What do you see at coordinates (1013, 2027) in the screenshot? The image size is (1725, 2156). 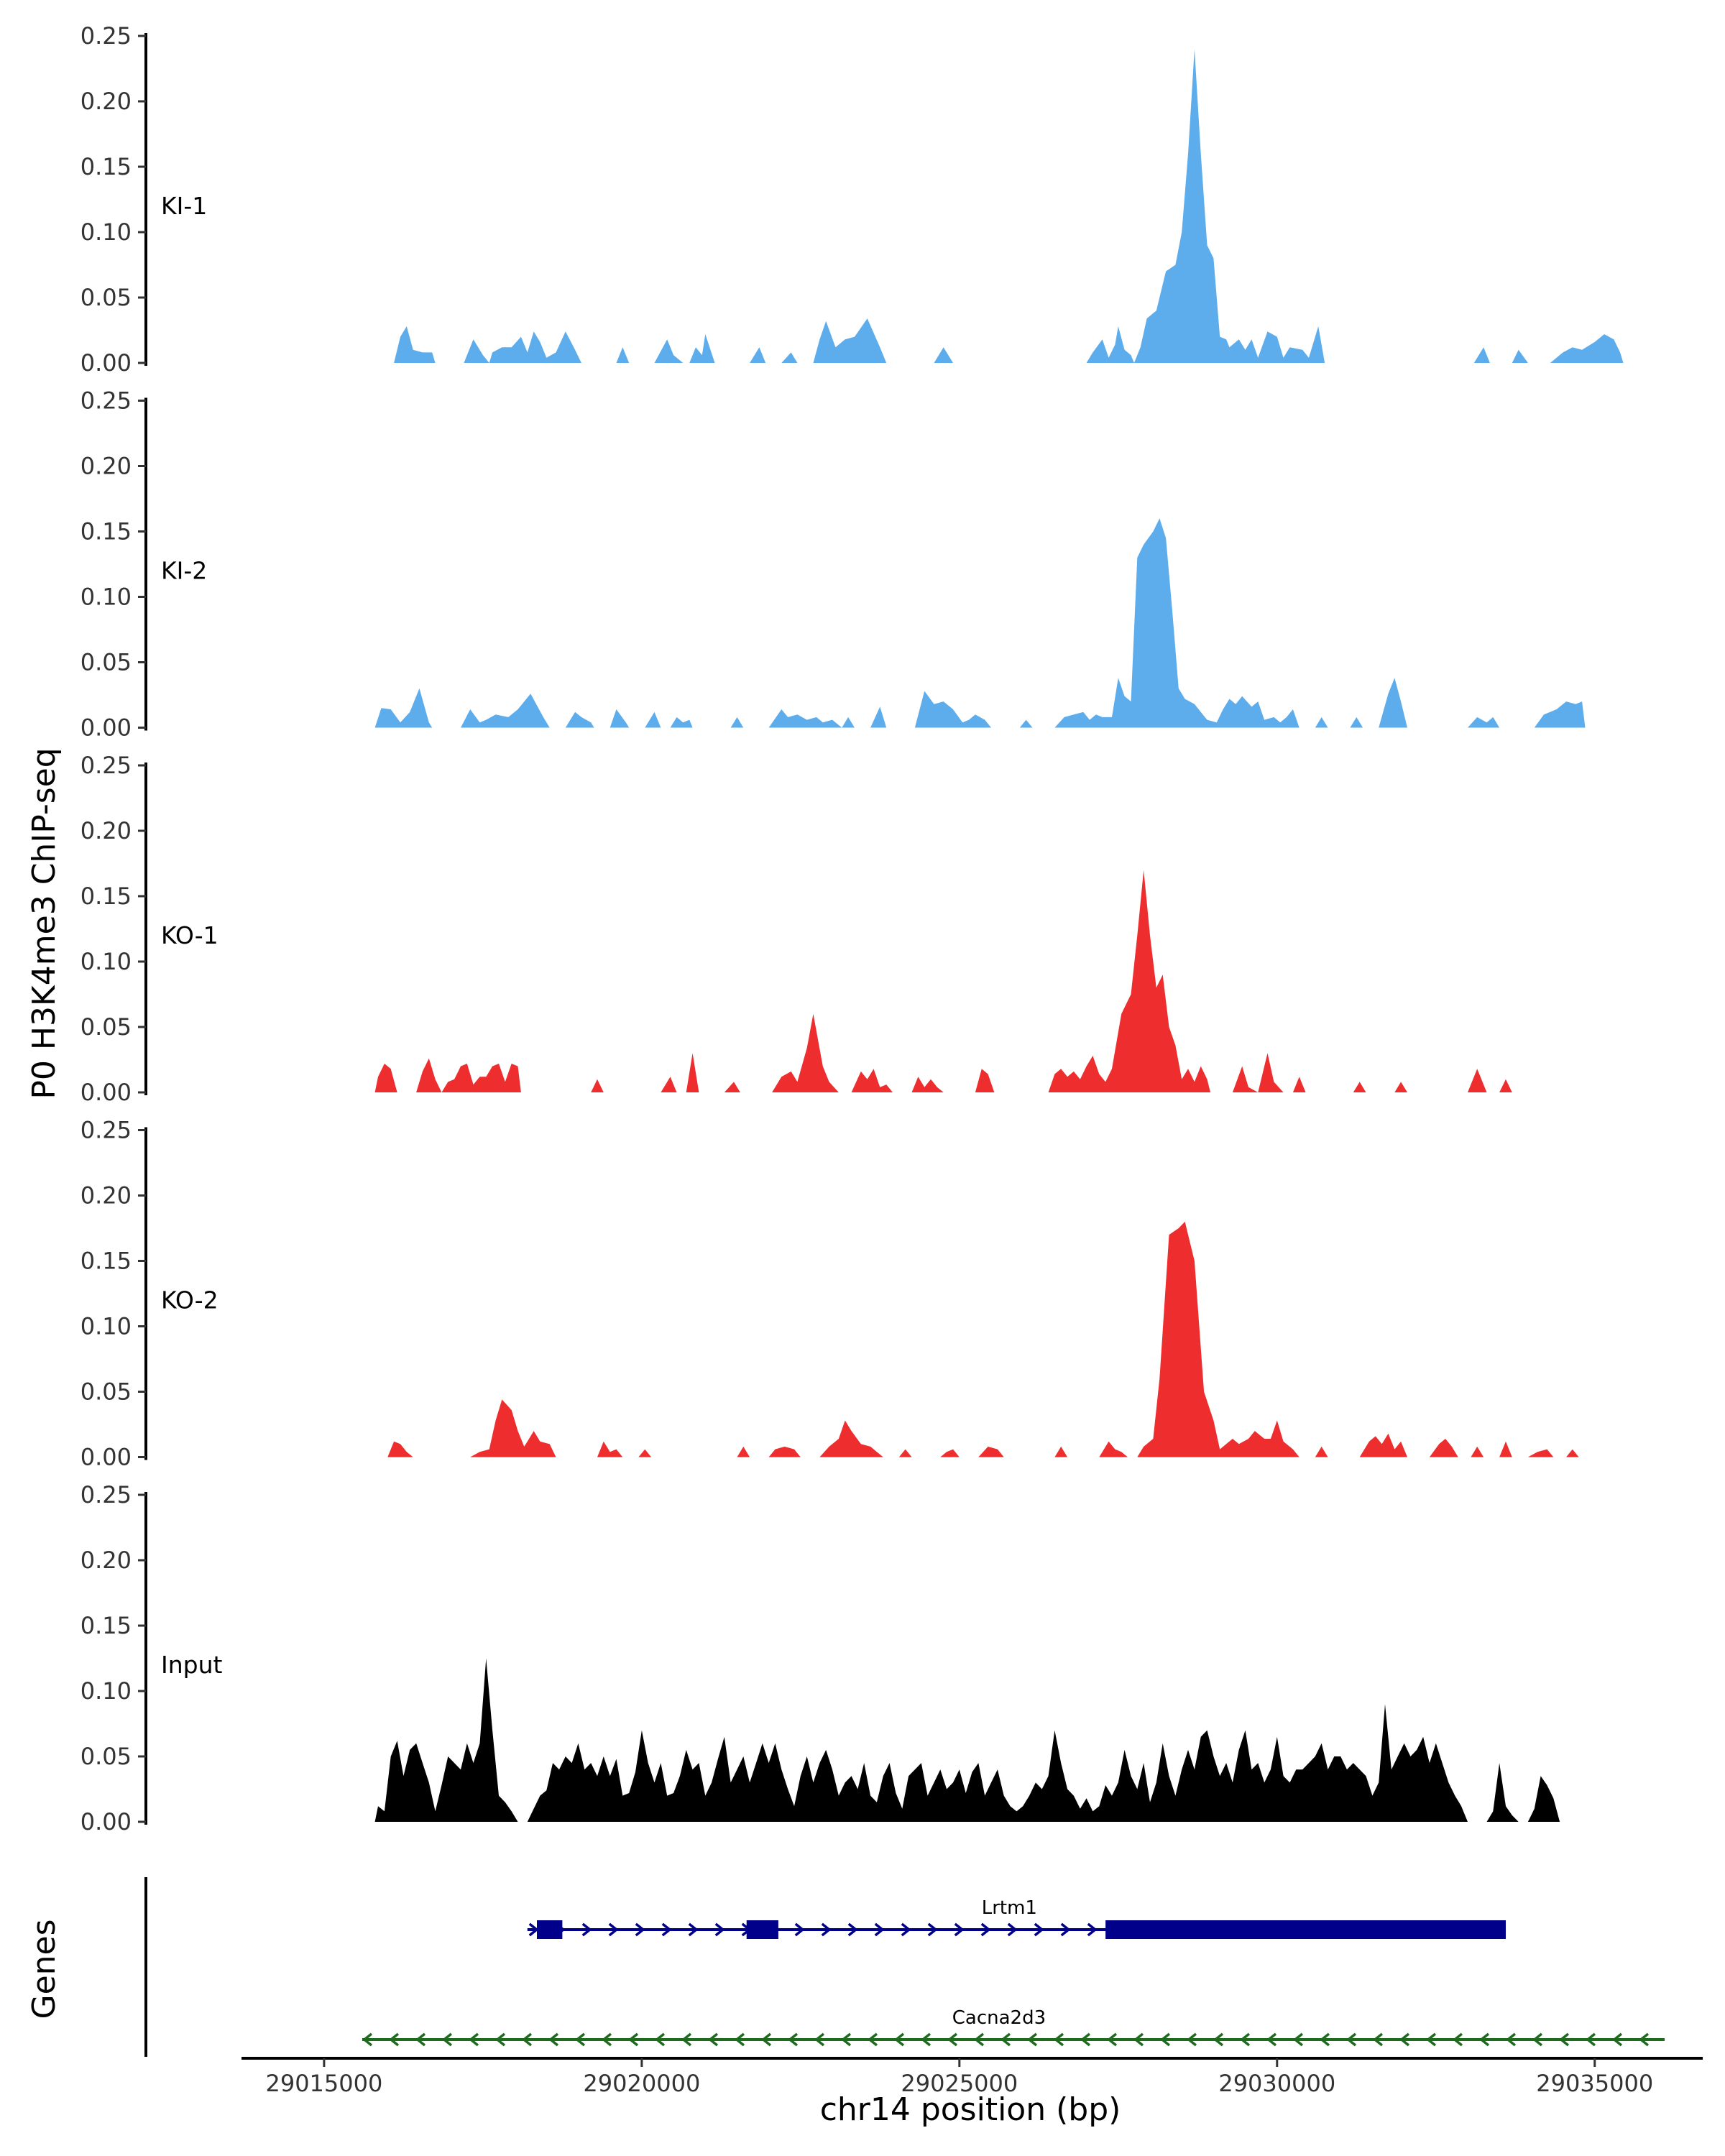 I see `gene-cacna2d3: Cacna2d3` at bounding box center [1013, 2027].